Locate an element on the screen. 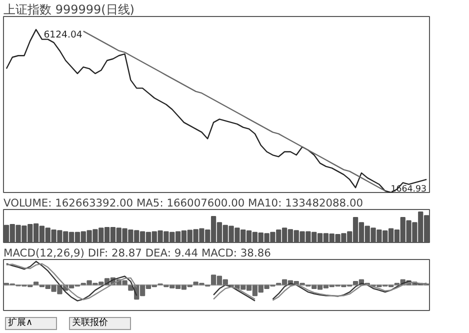 The image size is (469, 333). chart-title: VOLUME: 162663392.00 MA5: 166007600.00 MA10: 133482088.00 is located at coordinates (184, 203).